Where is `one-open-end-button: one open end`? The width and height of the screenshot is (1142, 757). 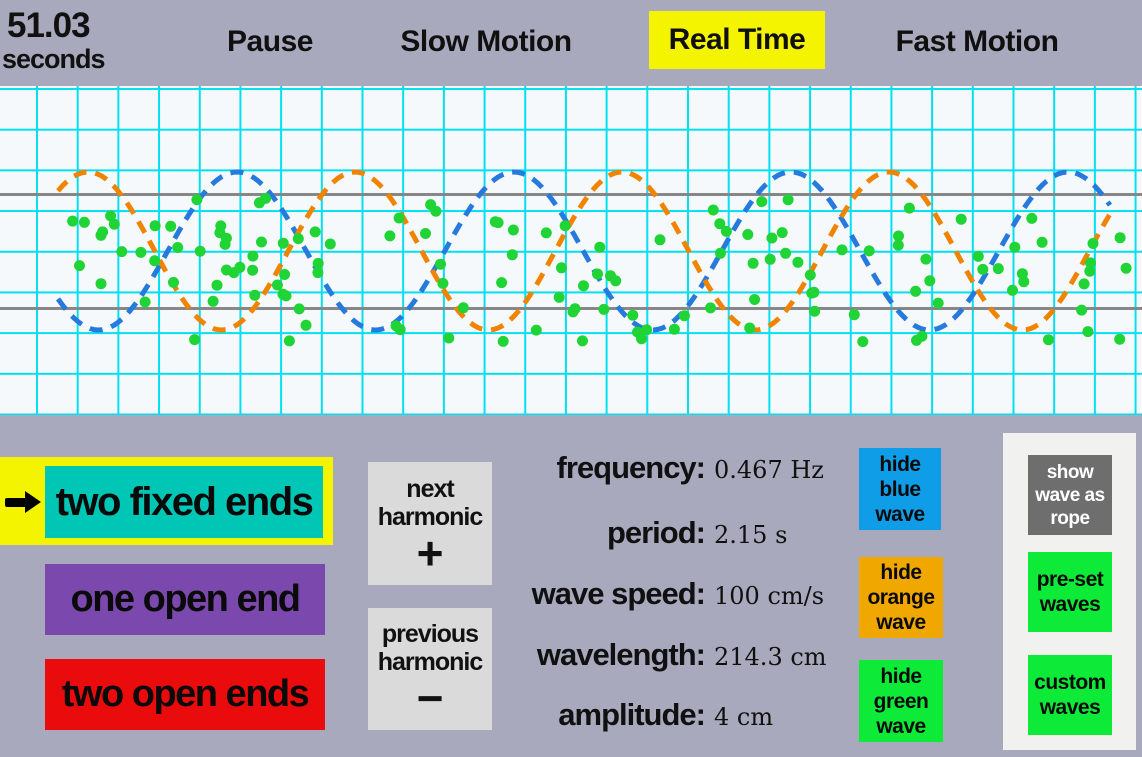
one-open-end-button: one open end is located at coordinates (185, 599).